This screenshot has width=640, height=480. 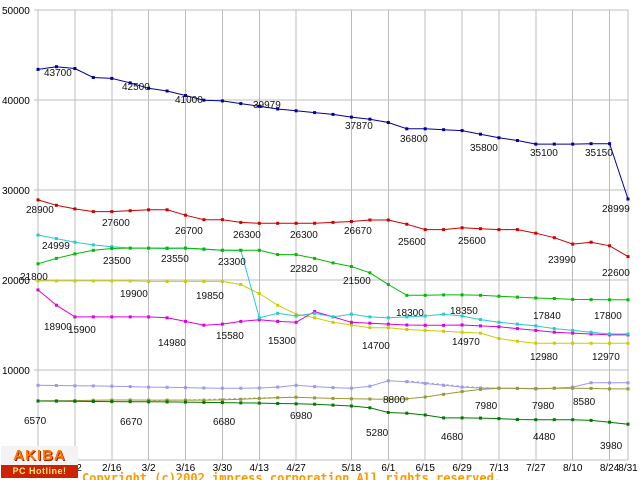 I want to click on x-axis-label: 3/2, so click(x=149, y=468).